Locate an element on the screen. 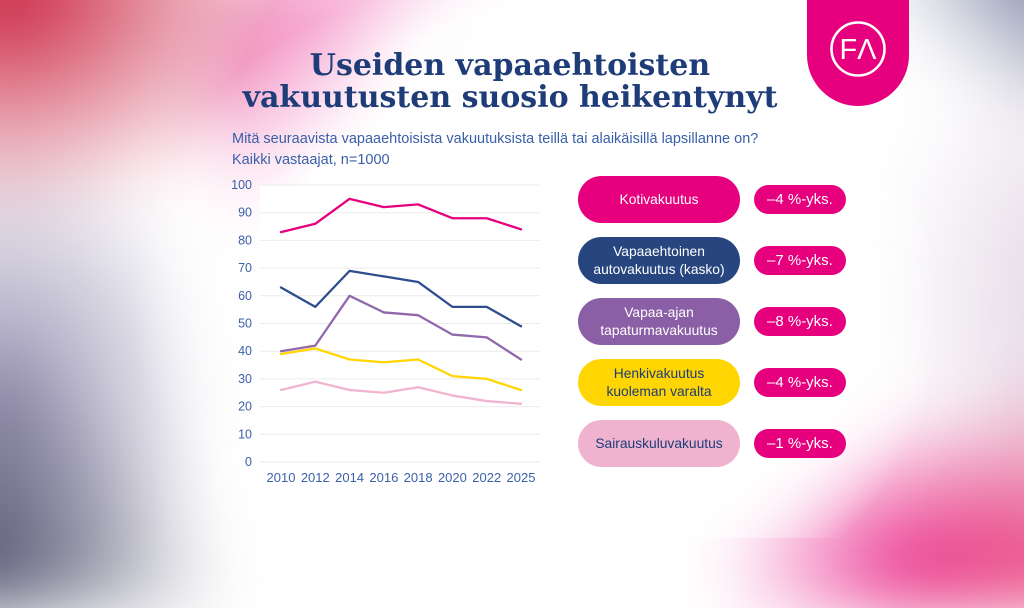 The height and width of the screenshot is (608, 1024). x-tick-label: 2016 is located at coordinates (383, 477).